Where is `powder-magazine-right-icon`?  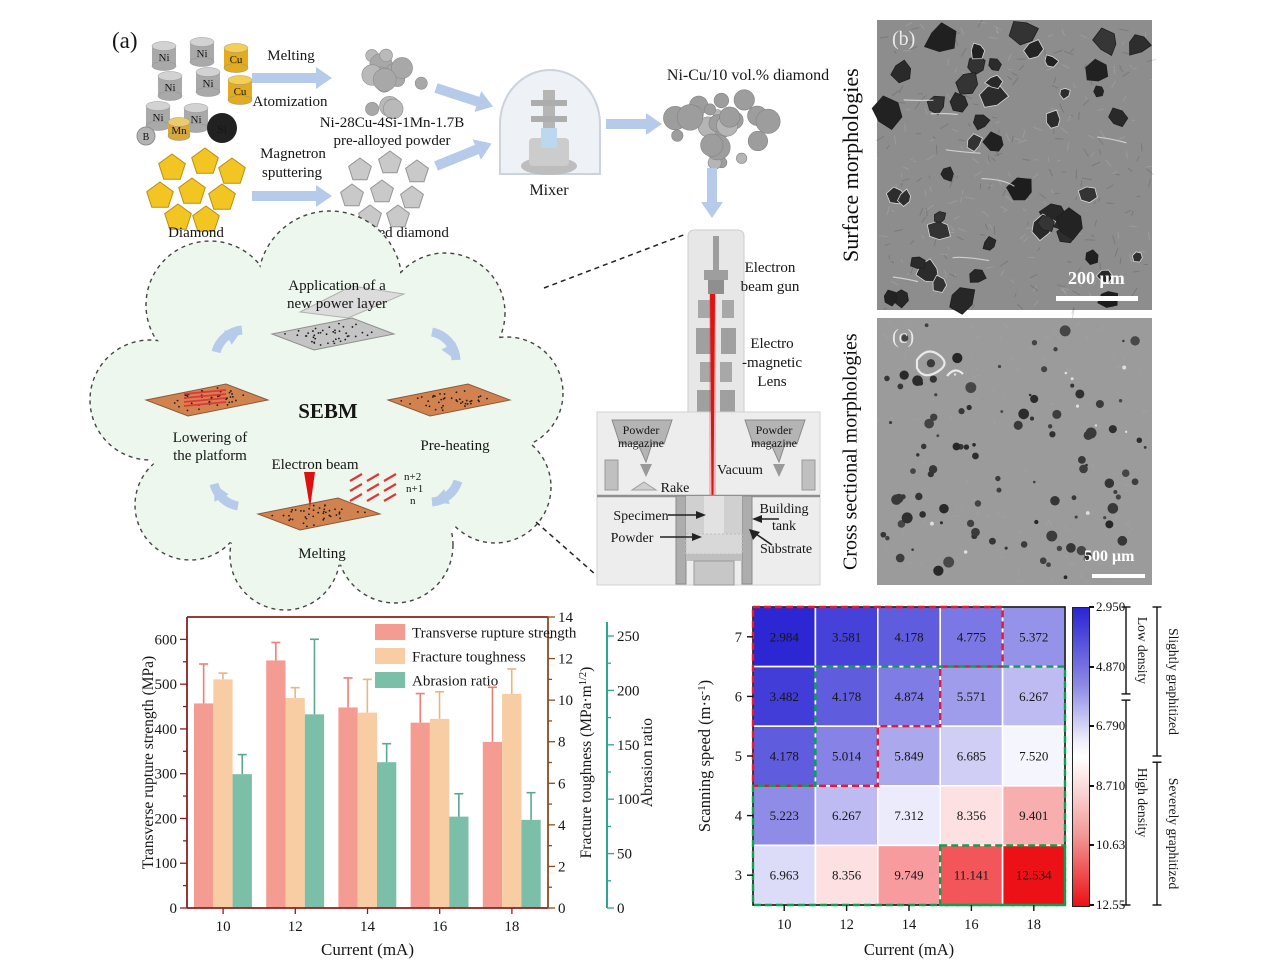
powder-magazine-right-icon is located at coordinates (775, 441).